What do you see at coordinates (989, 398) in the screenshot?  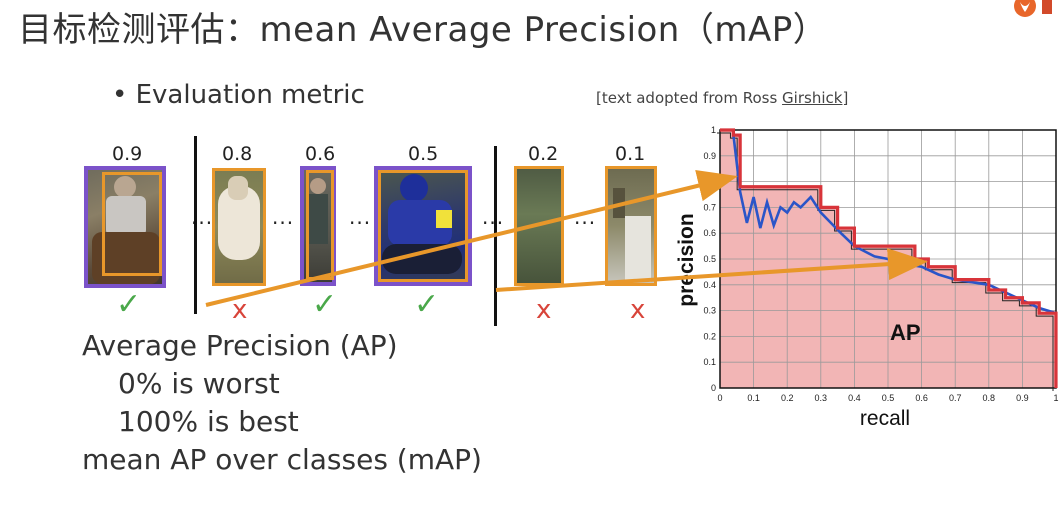 I see `x-tick-label: 0.8` at bounding box center [989, 398].